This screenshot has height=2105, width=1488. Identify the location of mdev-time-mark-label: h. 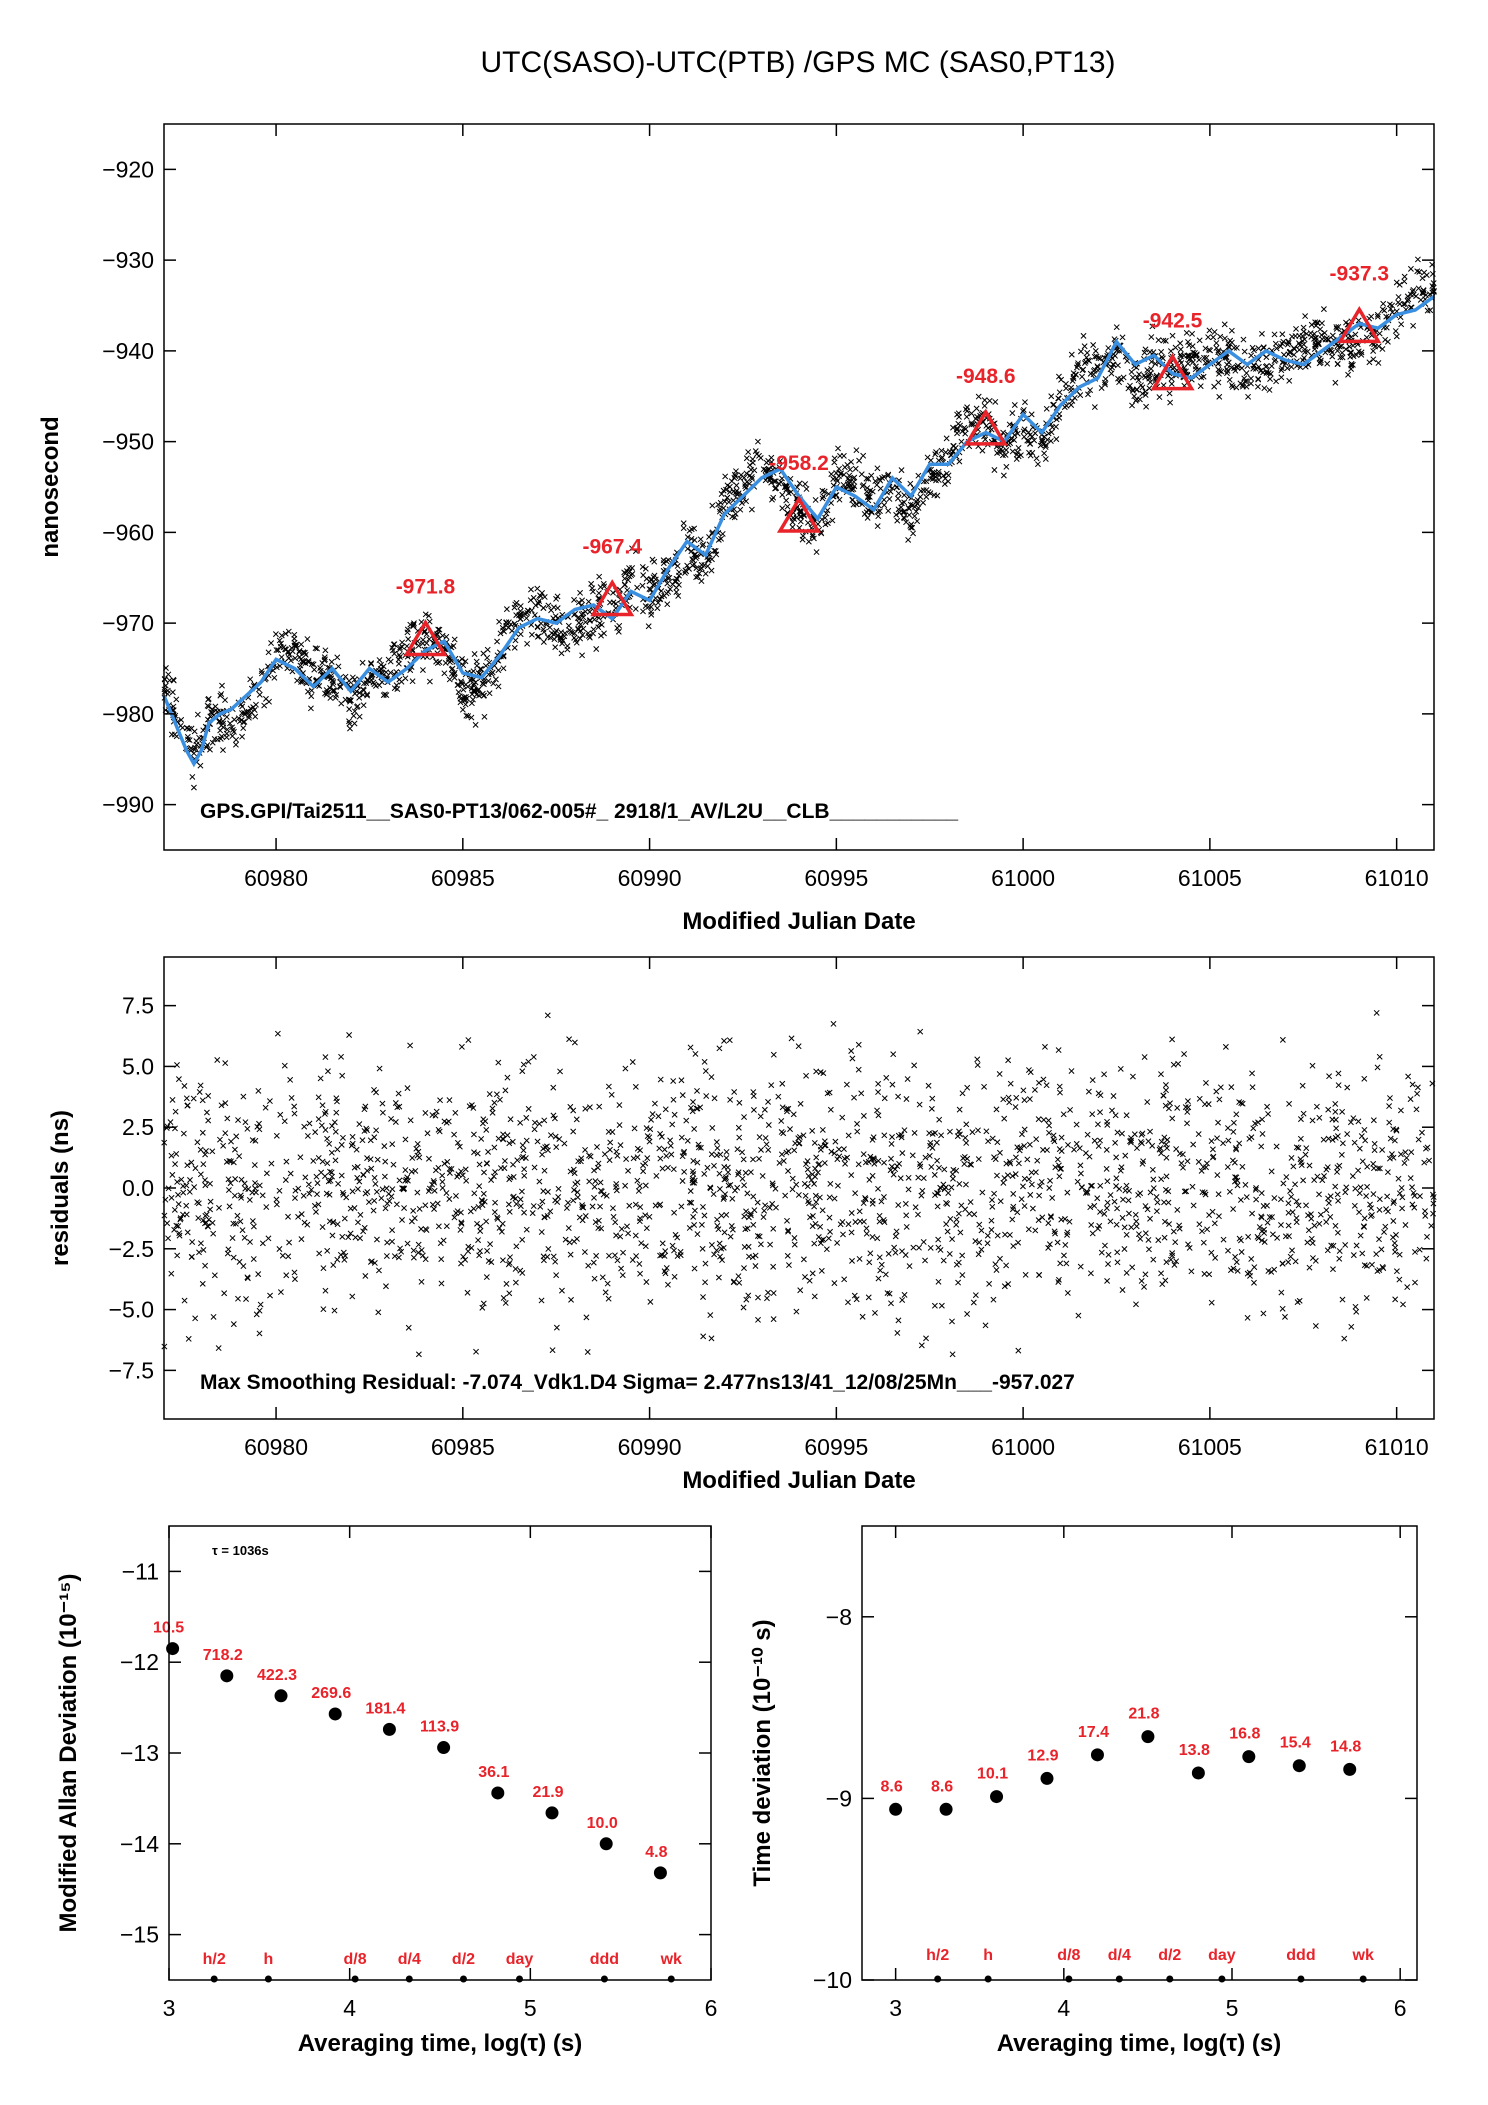
(268, 1959).